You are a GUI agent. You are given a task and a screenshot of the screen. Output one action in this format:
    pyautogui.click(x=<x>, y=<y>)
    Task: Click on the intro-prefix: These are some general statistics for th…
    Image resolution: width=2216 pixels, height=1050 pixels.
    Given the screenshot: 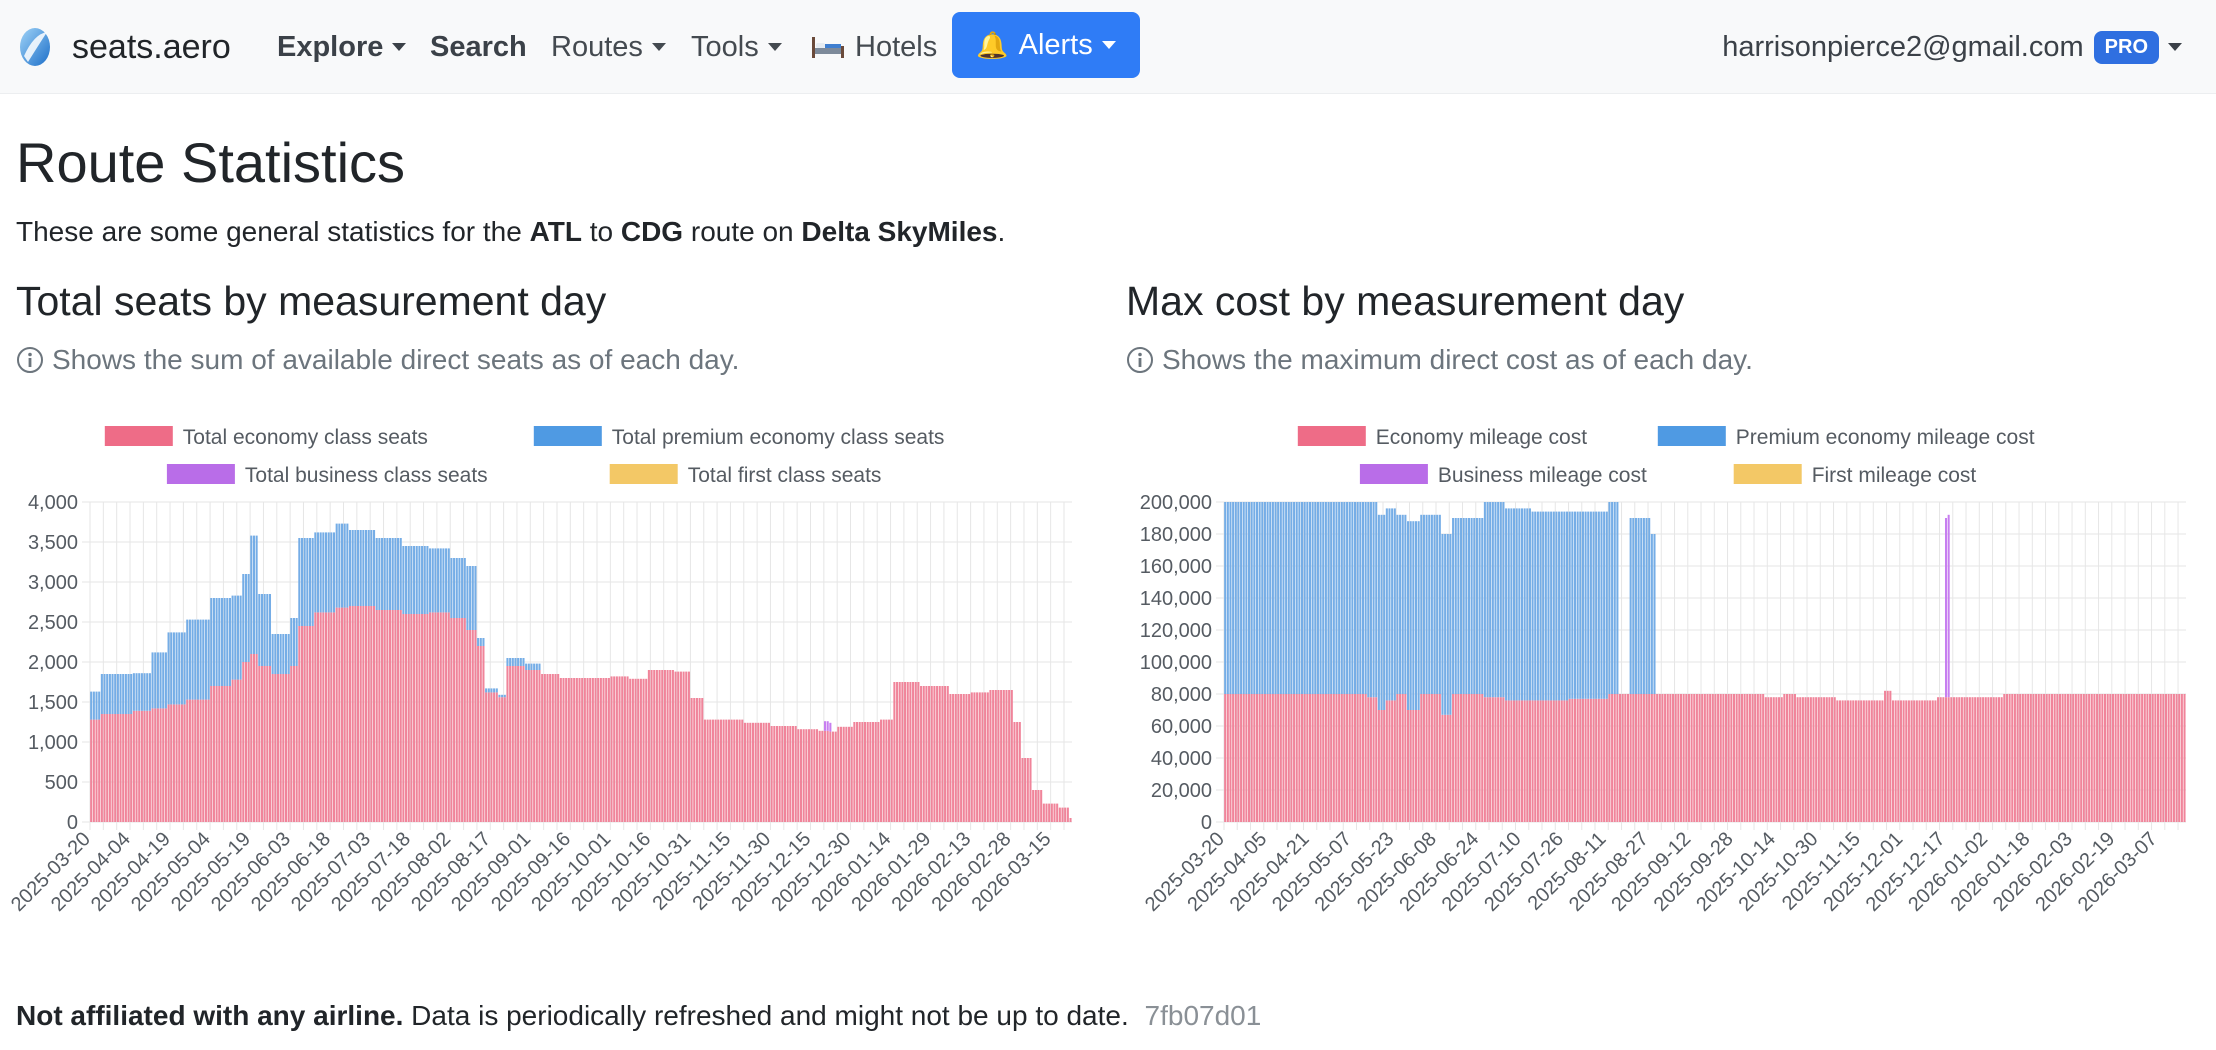 What is the action you would take?
    pyautogui.click(x=273, y=231)
    